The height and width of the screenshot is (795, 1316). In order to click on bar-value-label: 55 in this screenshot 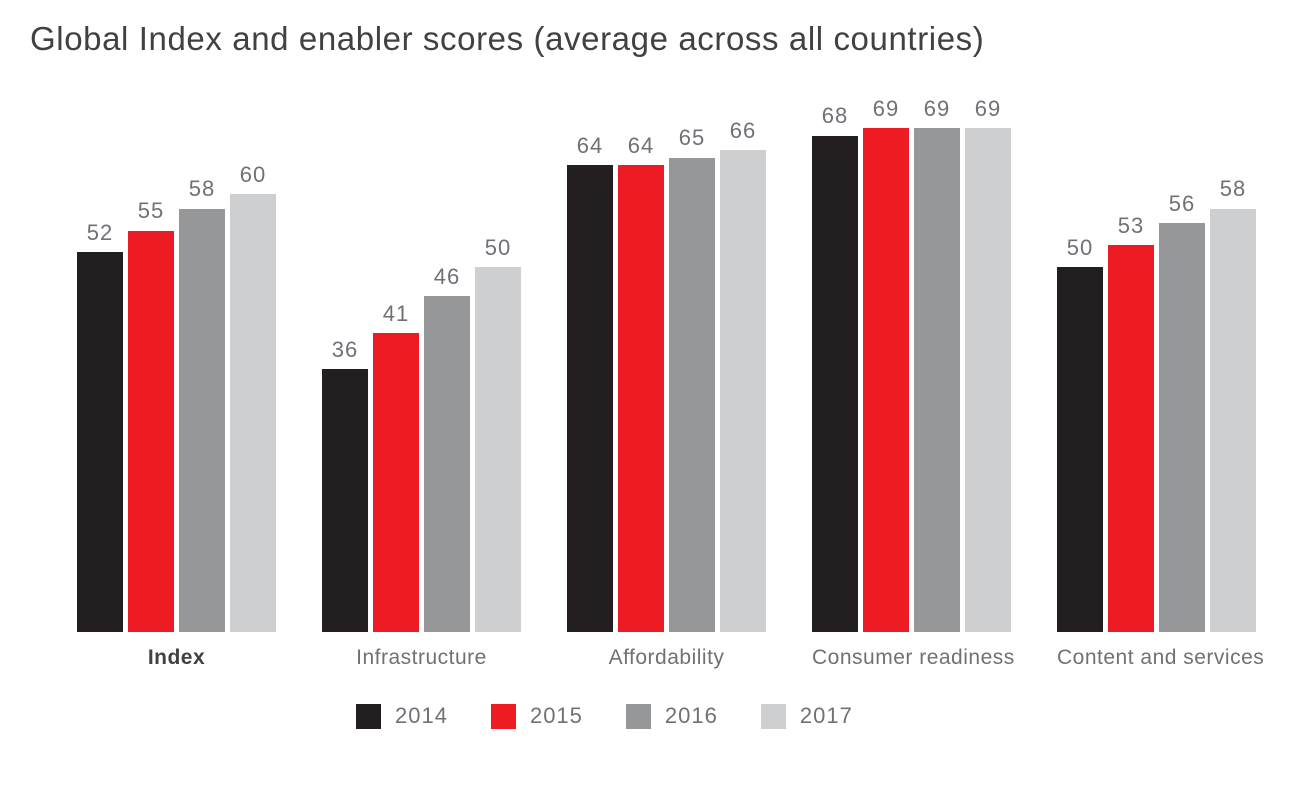, I will do `click(151, 211)`.